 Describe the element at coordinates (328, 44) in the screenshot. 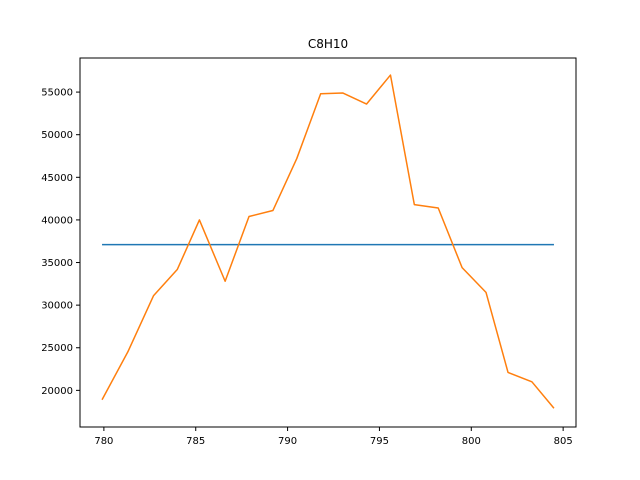

I see `chart-title: C8H10` at that location.